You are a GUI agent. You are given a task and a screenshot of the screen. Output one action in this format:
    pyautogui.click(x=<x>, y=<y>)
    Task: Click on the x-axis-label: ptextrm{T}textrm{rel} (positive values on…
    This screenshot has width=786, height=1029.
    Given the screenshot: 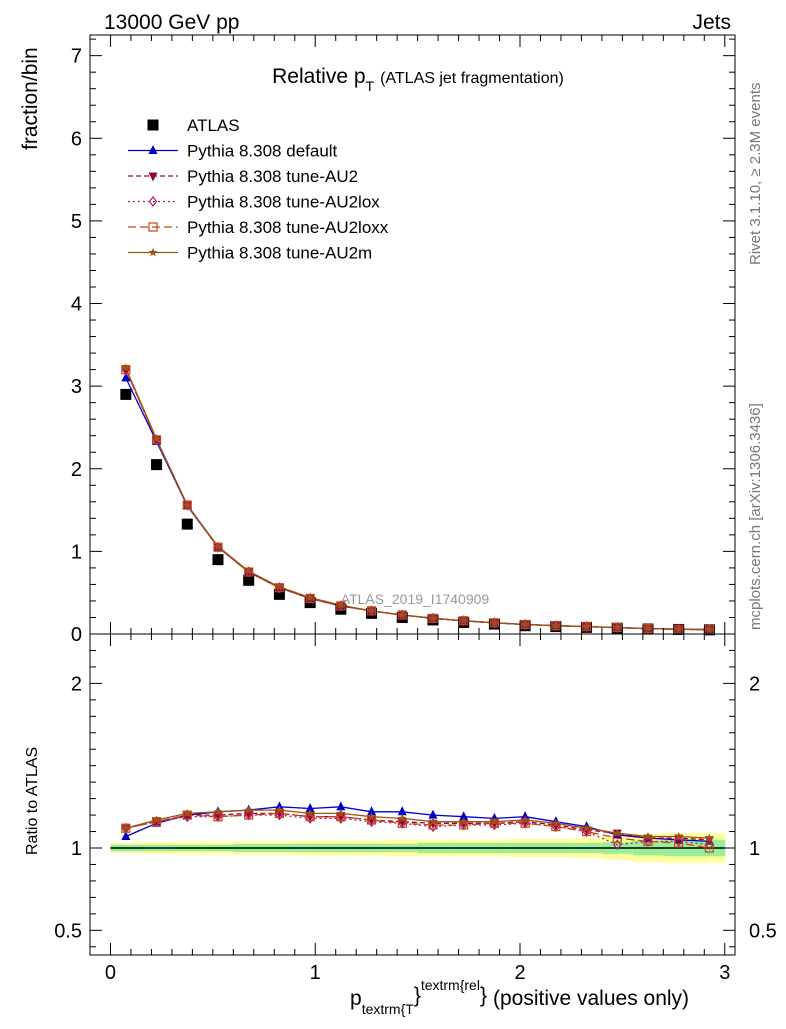 What is the action you would take?
    pyautogui.click(x=519, y=997)
    